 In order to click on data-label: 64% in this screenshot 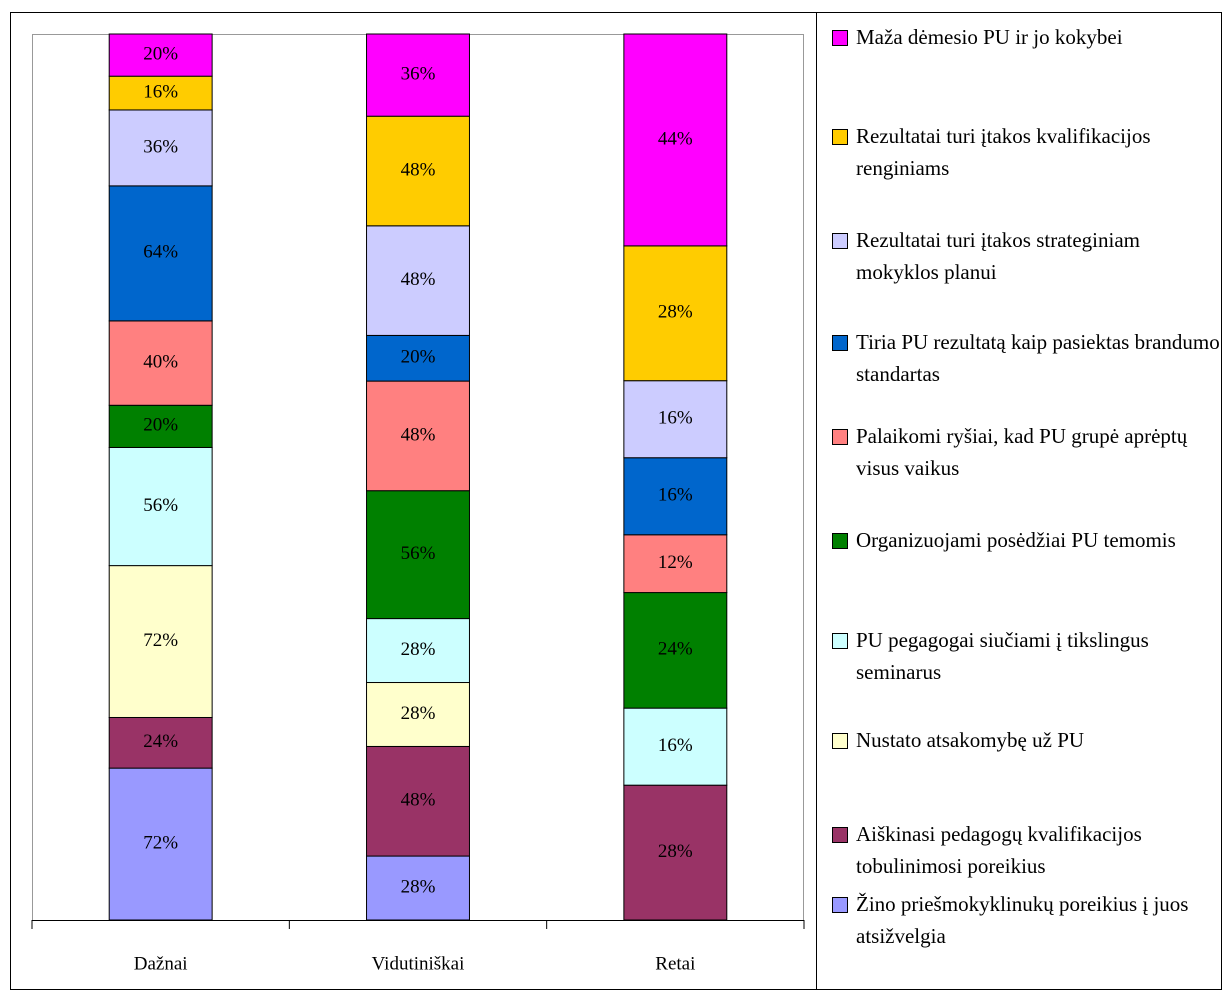, I will do `click(160, 252)`.